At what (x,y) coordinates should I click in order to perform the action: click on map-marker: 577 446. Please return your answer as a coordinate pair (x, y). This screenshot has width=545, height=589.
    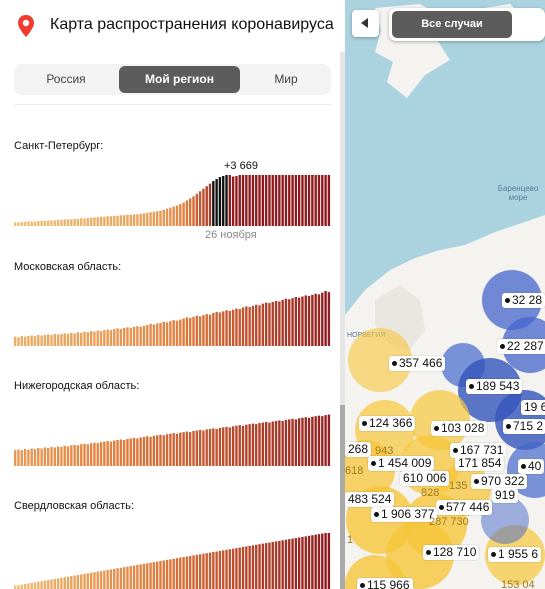
    Looking at the image, I should click on (464, 507).